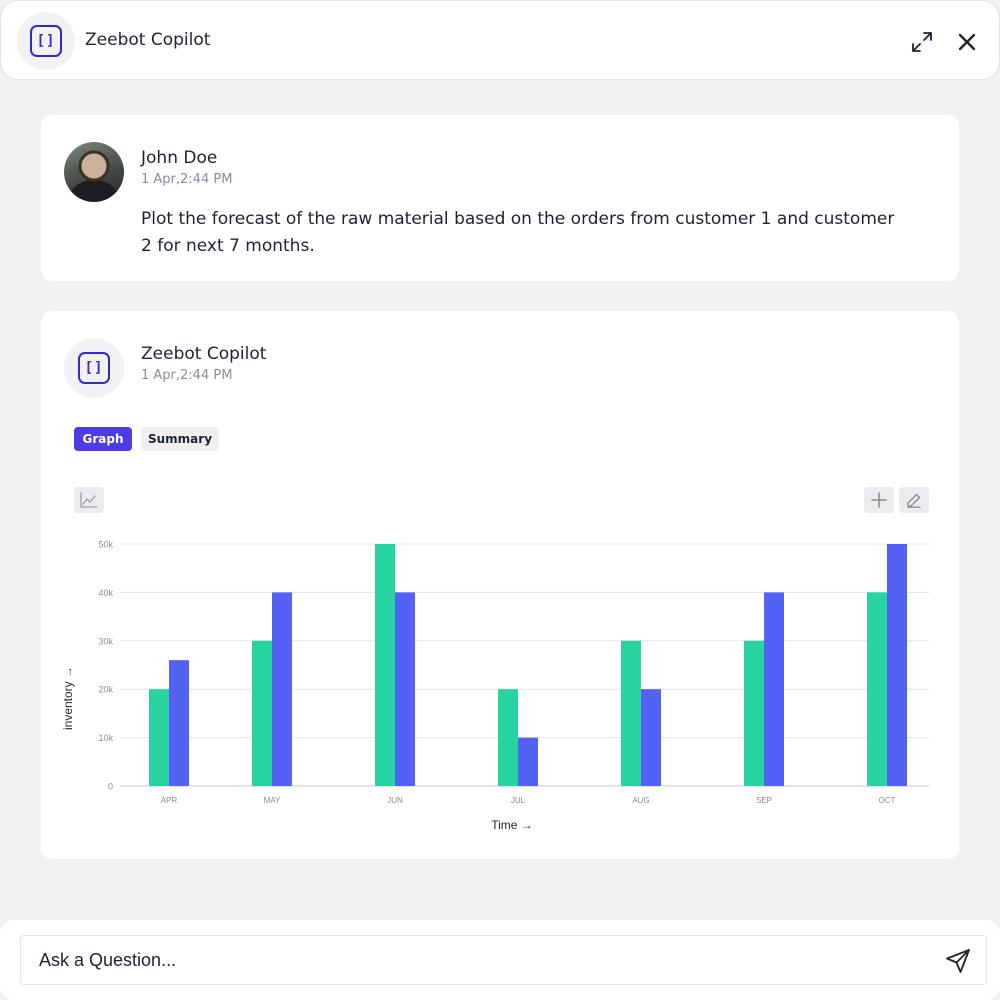 Image resolution: width=1000 pixels, height=1000 pixels. I want to click on line-chart-icon, so click(89, 500).